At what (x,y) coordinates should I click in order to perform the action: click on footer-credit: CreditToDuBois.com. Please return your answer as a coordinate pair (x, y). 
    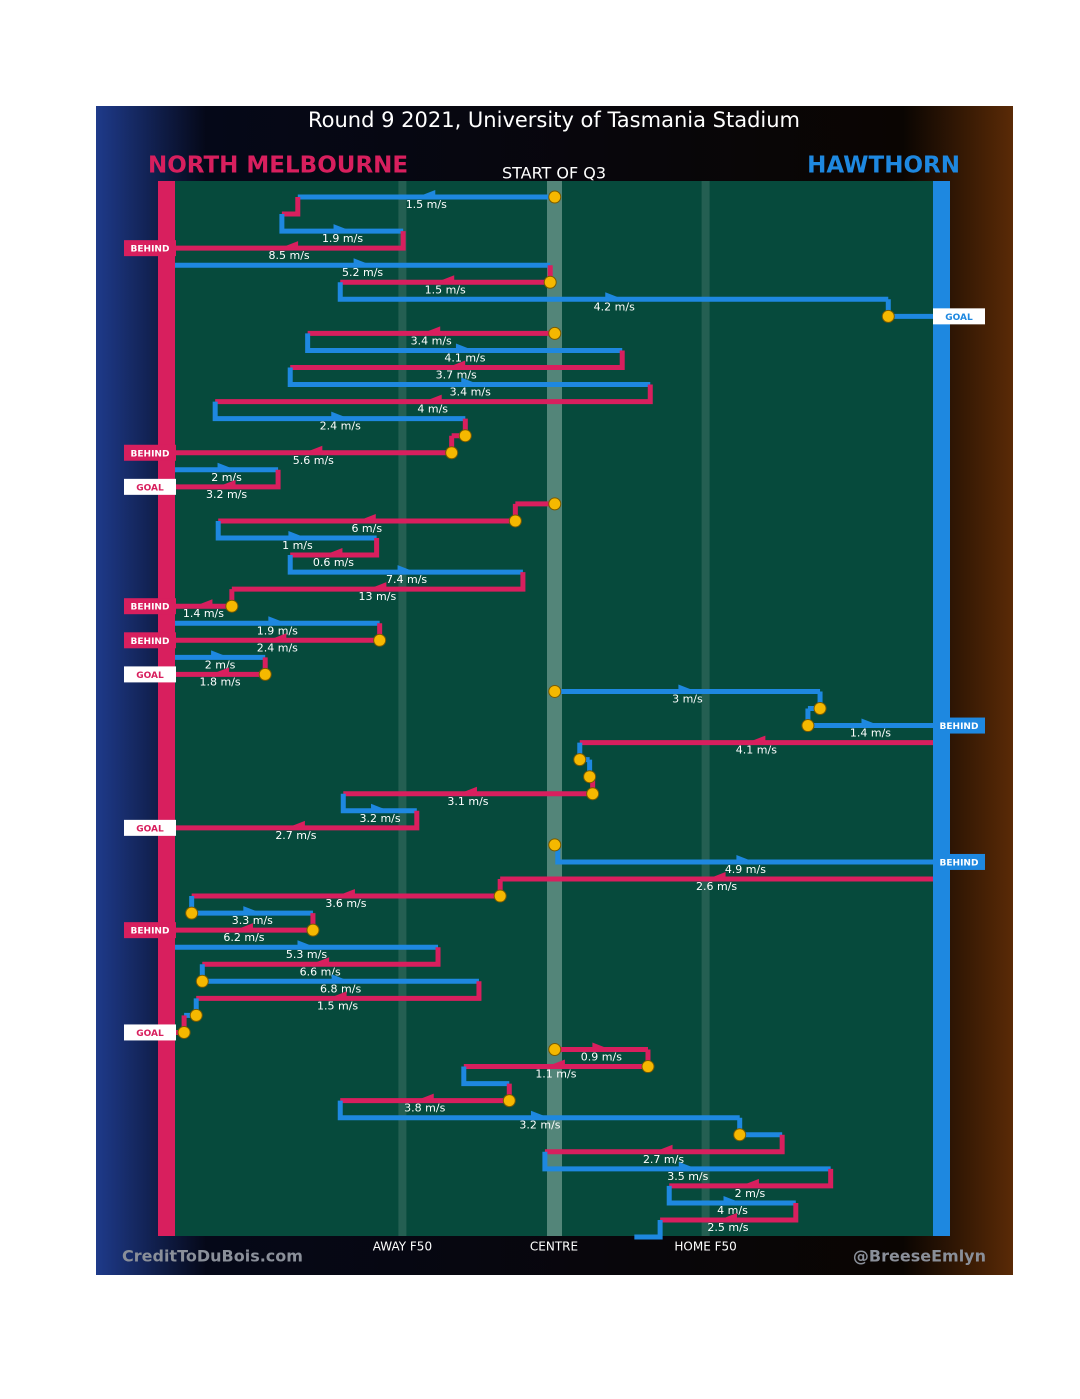
    Looking at the image, I should click on (212, 1256).